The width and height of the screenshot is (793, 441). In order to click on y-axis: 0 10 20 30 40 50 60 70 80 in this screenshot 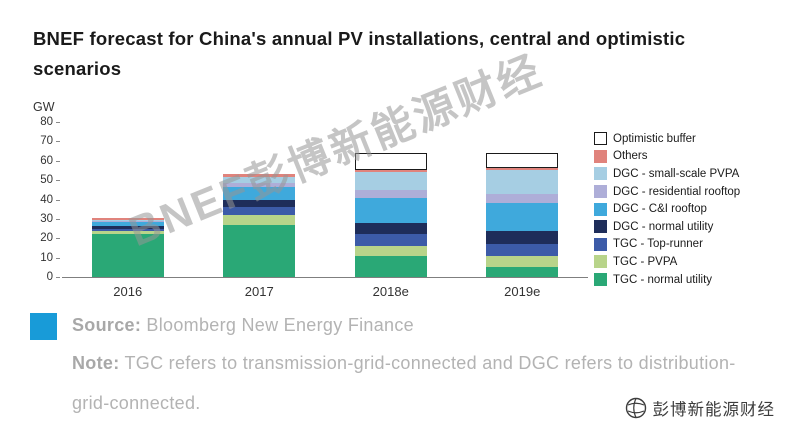, I will do `click(45, 199)`.